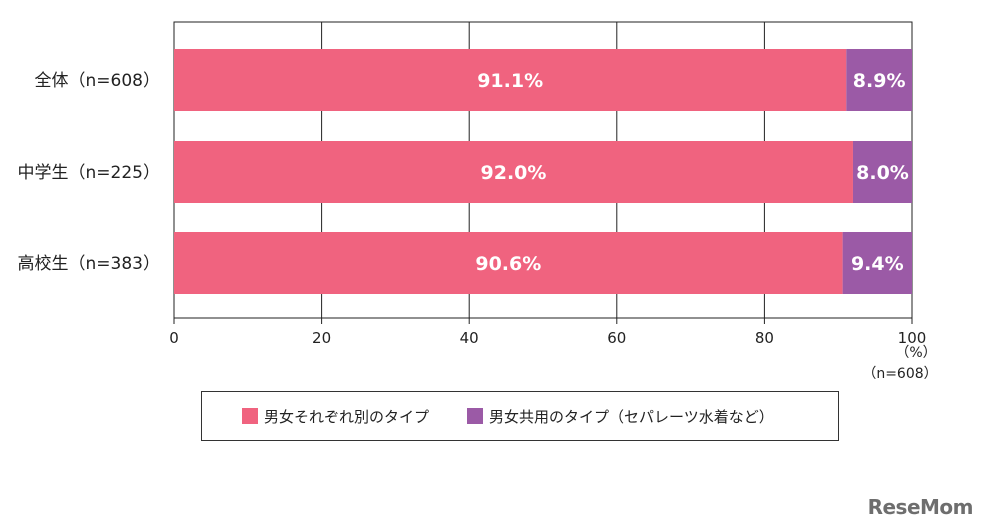 The image size is (987, 529). I want to click on sample-size-note: （n=608）, so click(899, 374).